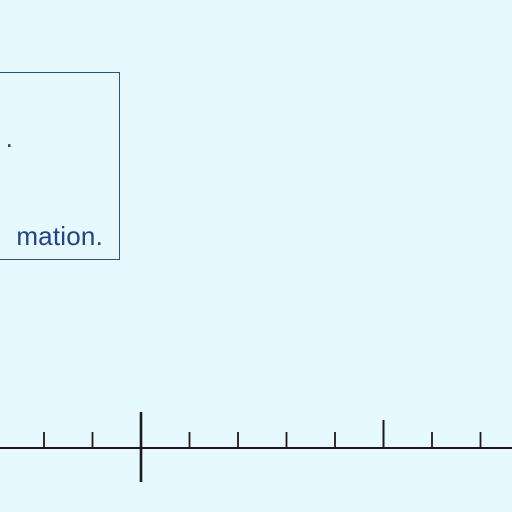  I want to click on number-line-ruler, so click(256, 447).